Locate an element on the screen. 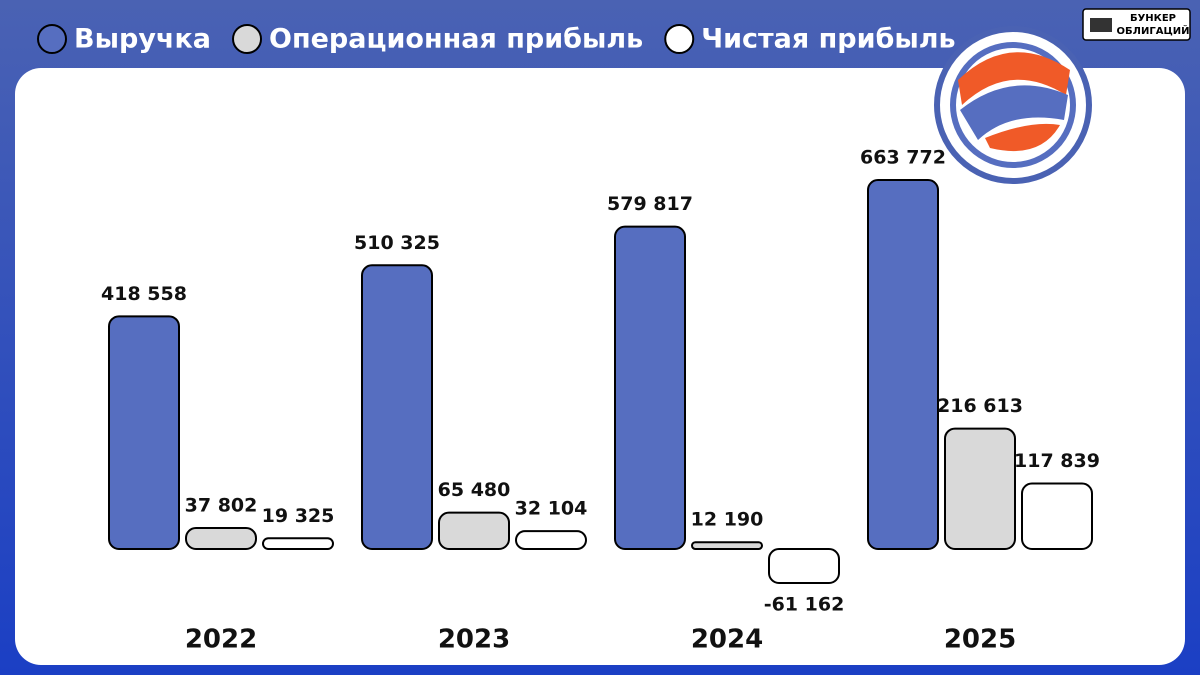  value-label: 418 558 is located at coordinates (144, 294).